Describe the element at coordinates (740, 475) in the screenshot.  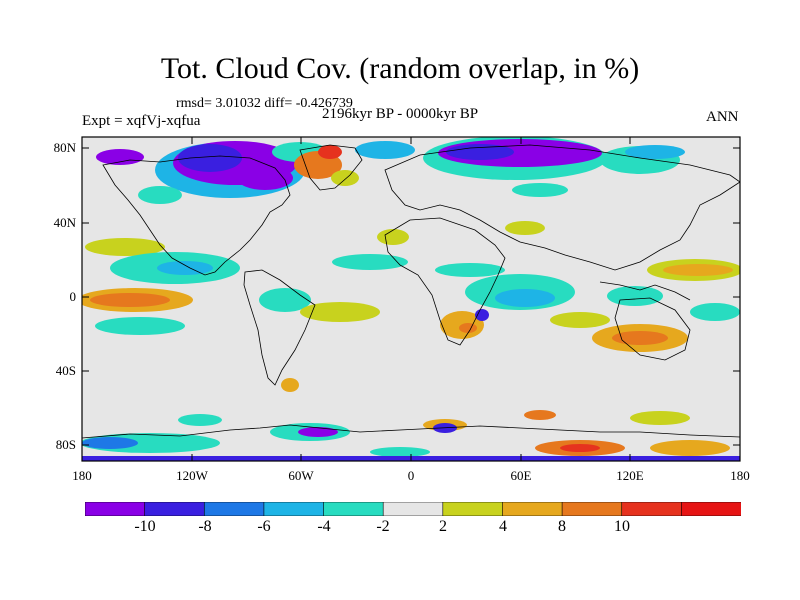
I see `lon-label-180e: 180` at that location.